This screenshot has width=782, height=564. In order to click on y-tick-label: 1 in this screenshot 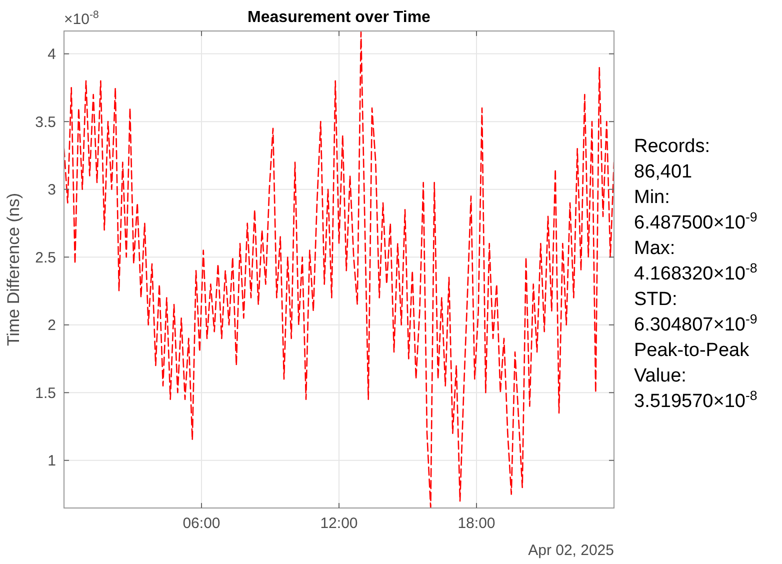, I will do `click(52, 461)`.